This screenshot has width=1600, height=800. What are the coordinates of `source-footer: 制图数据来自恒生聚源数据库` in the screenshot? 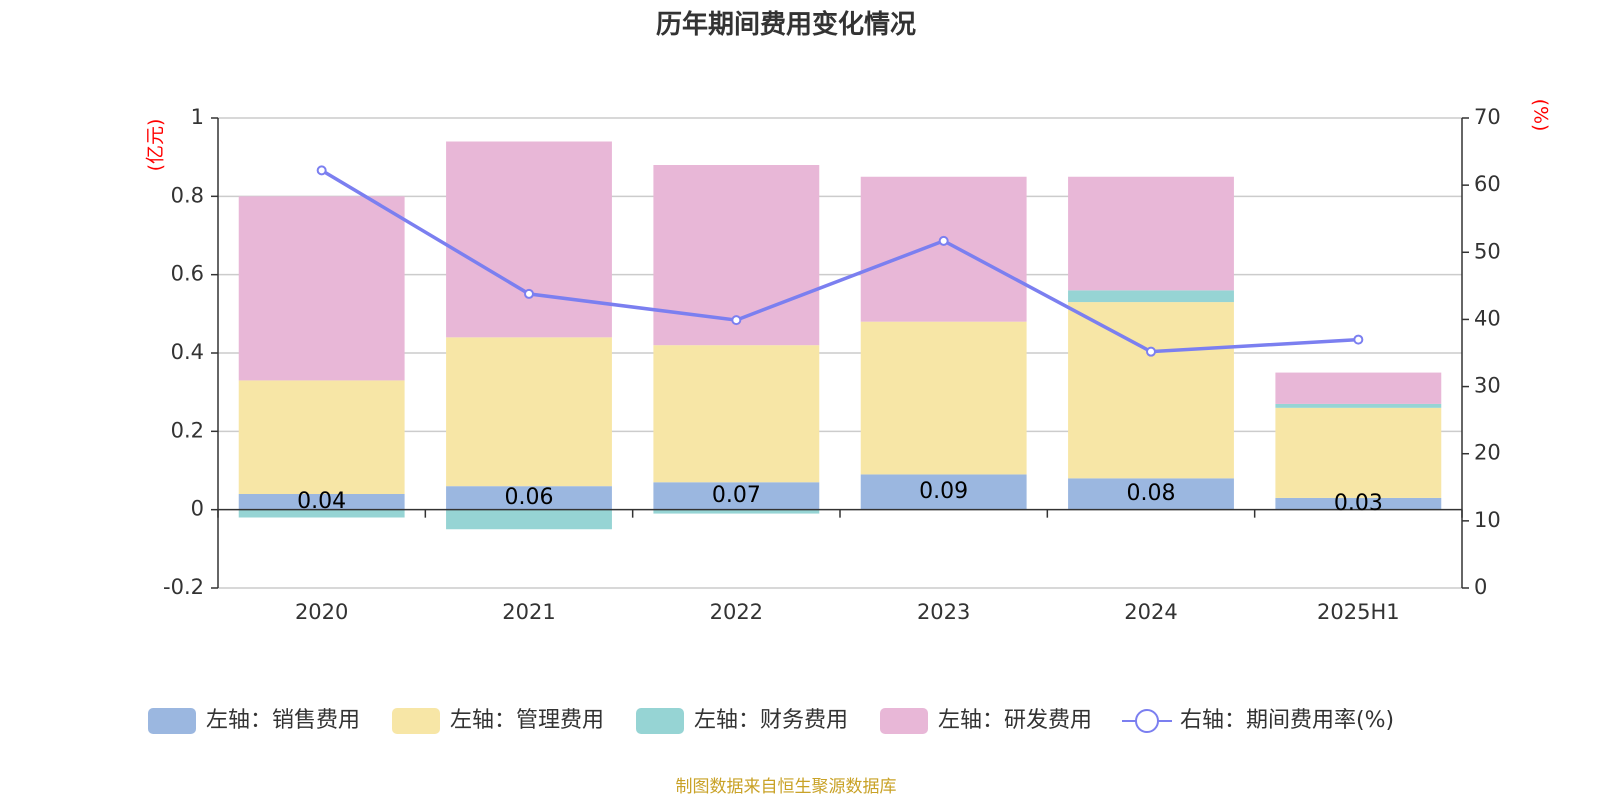 It's located at (786, 787).